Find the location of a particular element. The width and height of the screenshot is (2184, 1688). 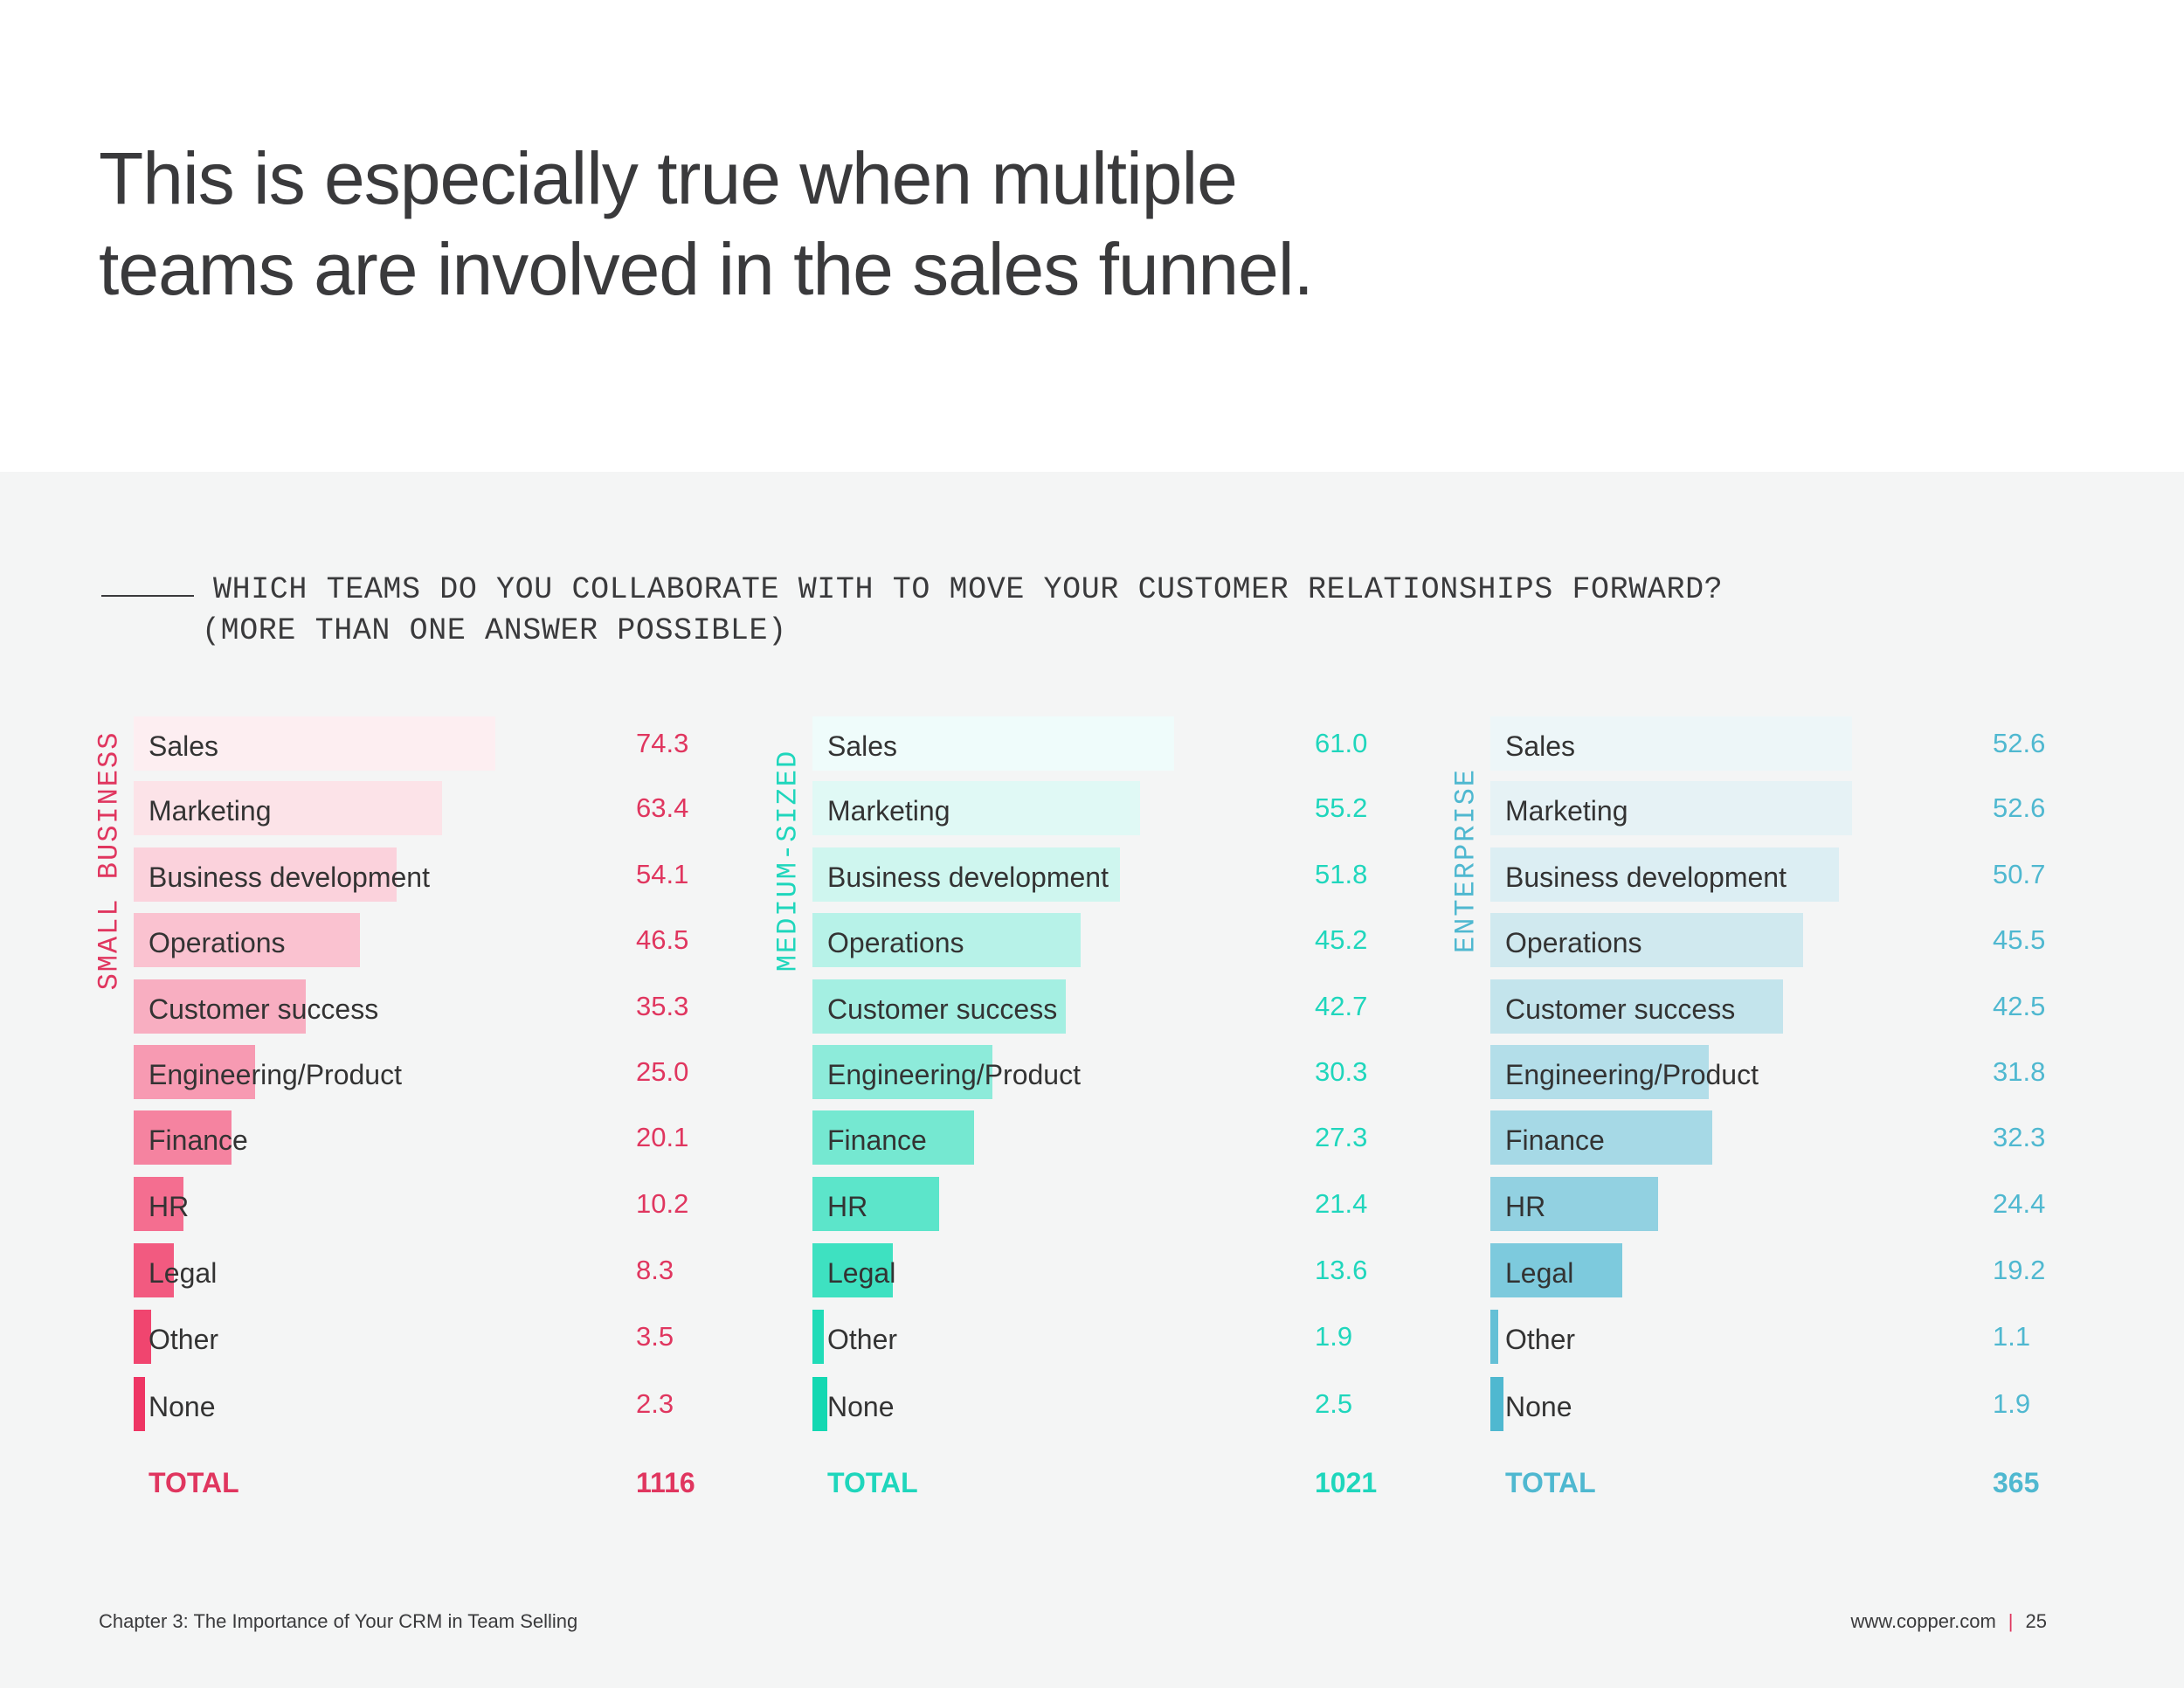

bar-row: Marketing 52.6 is located at coordinates (1822, 808).